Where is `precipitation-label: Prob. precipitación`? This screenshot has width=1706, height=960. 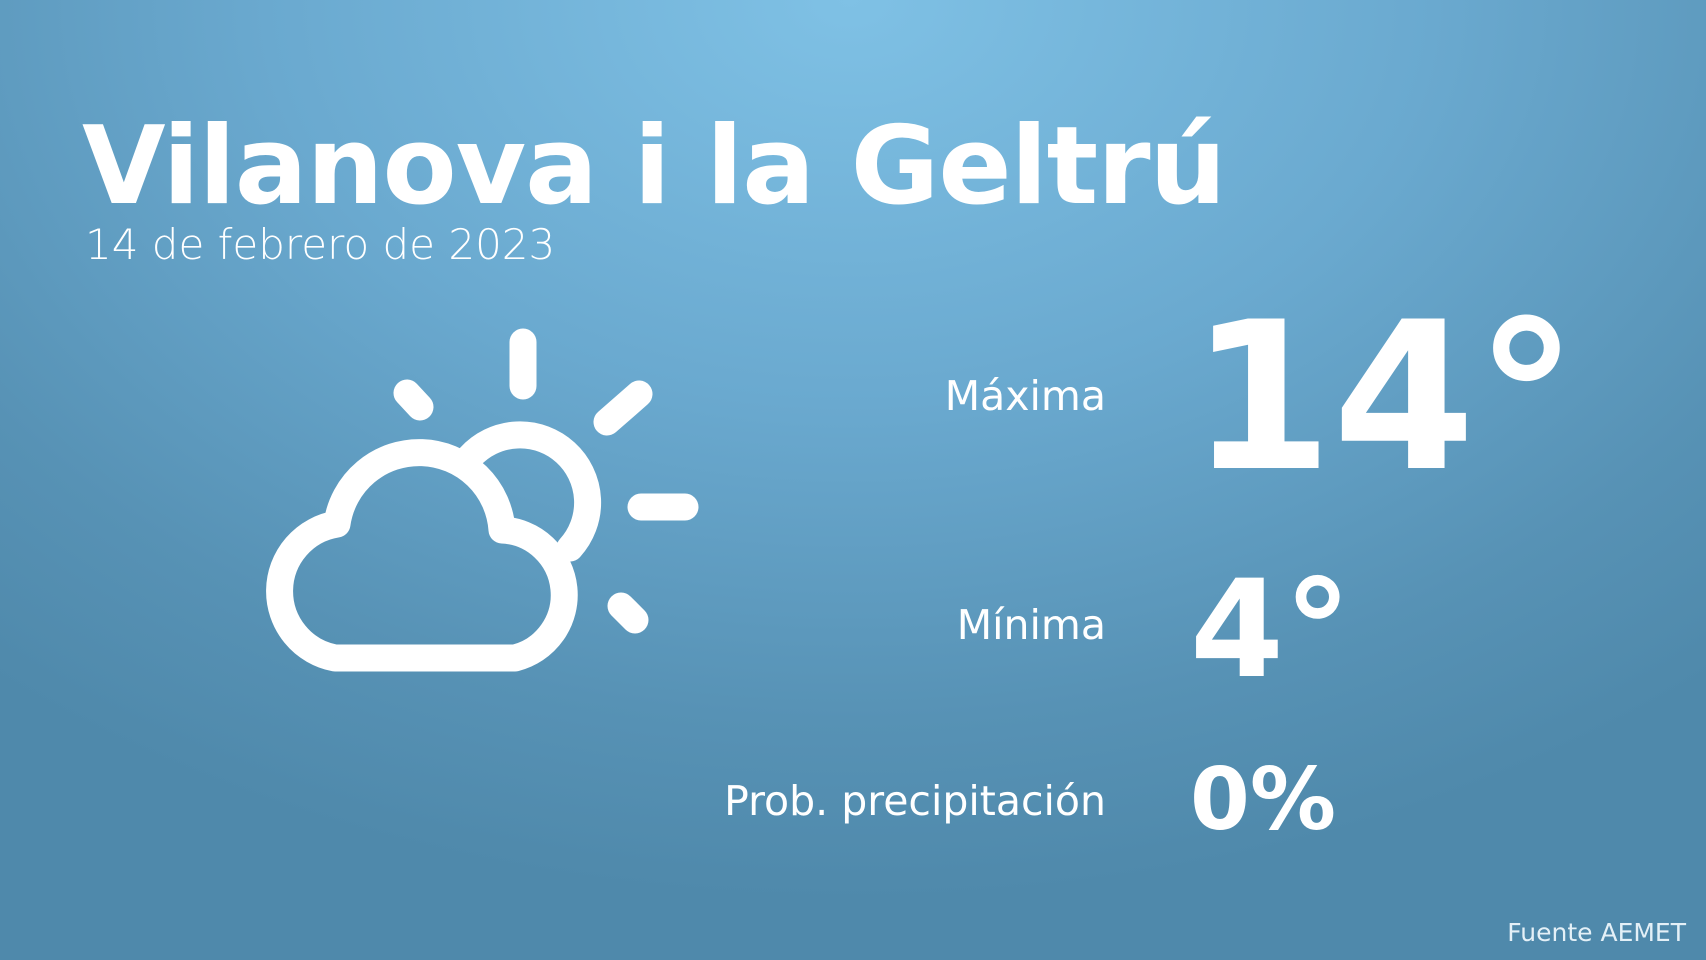
precipitation-label: Prob. precipitación is located at coordinates (915, 801).